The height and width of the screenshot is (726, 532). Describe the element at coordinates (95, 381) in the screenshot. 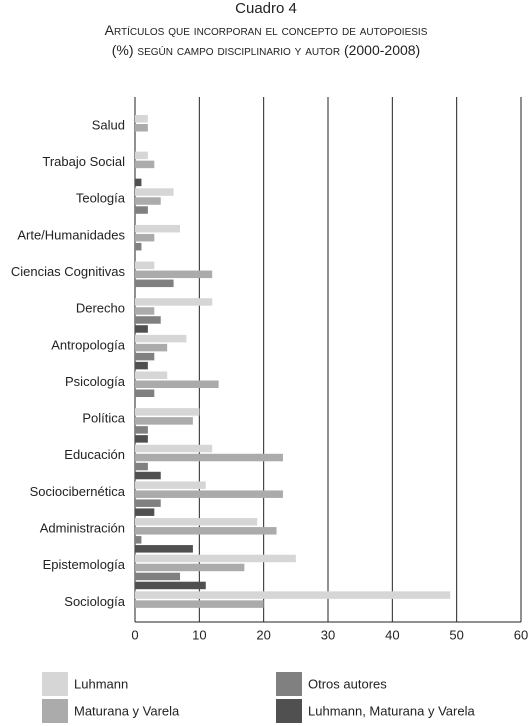

I see `y-tick-label: Psicología` at that location.